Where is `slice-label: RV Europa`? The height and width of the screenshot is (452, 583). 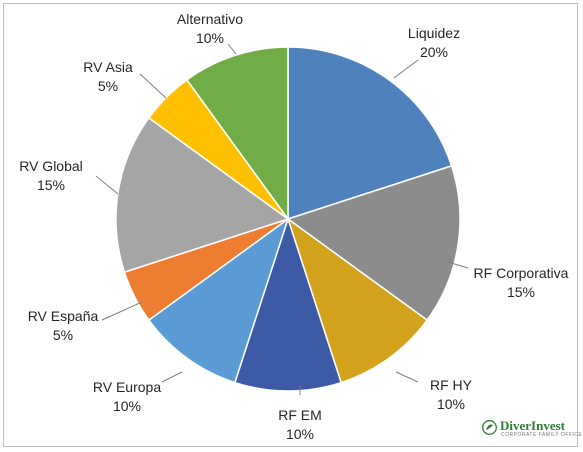
slice-label: RV Europa is located at coordinates (127, 387).